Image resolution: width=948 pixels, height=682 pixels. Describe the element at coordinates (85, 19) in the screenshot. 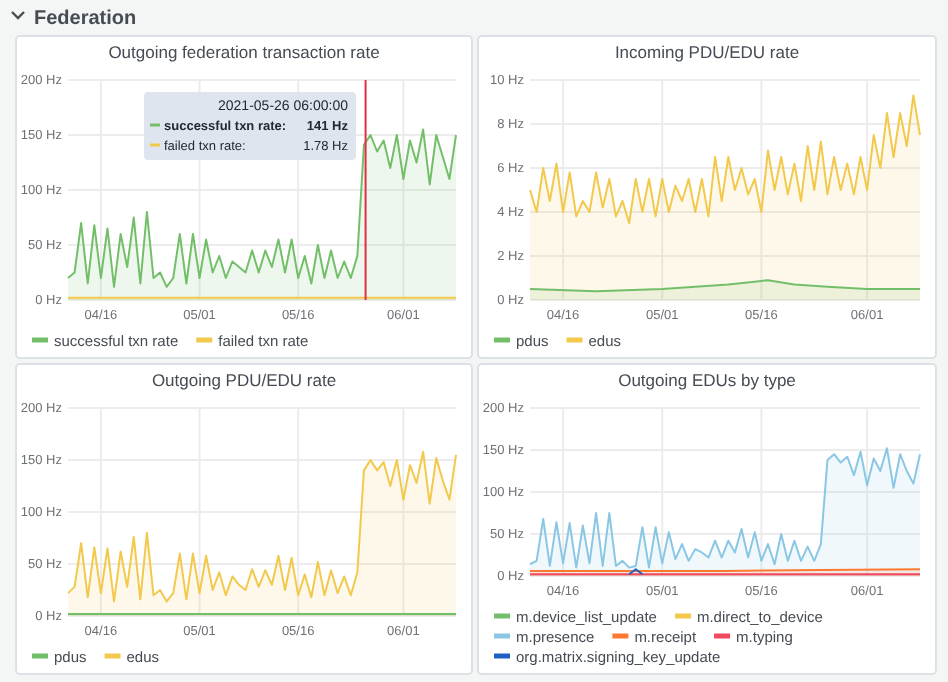

I see `text: Federation` at that location.